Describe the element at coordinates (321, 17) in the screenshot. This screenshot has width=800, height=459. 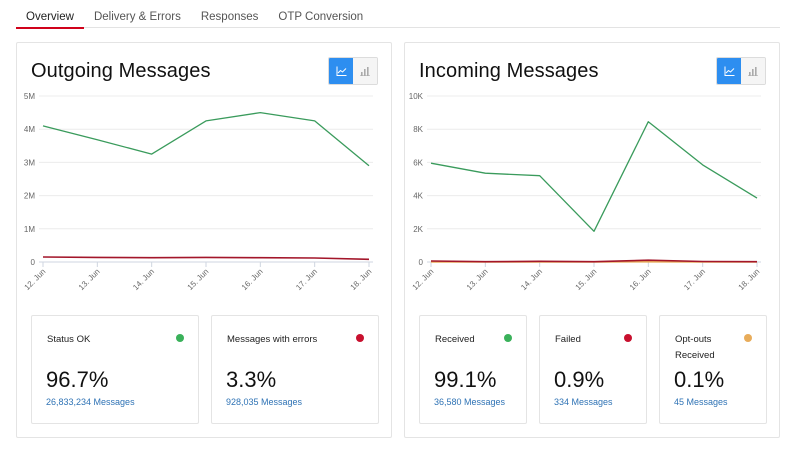
I see `tab-otp-conversion: OTP Conversion` at that location.